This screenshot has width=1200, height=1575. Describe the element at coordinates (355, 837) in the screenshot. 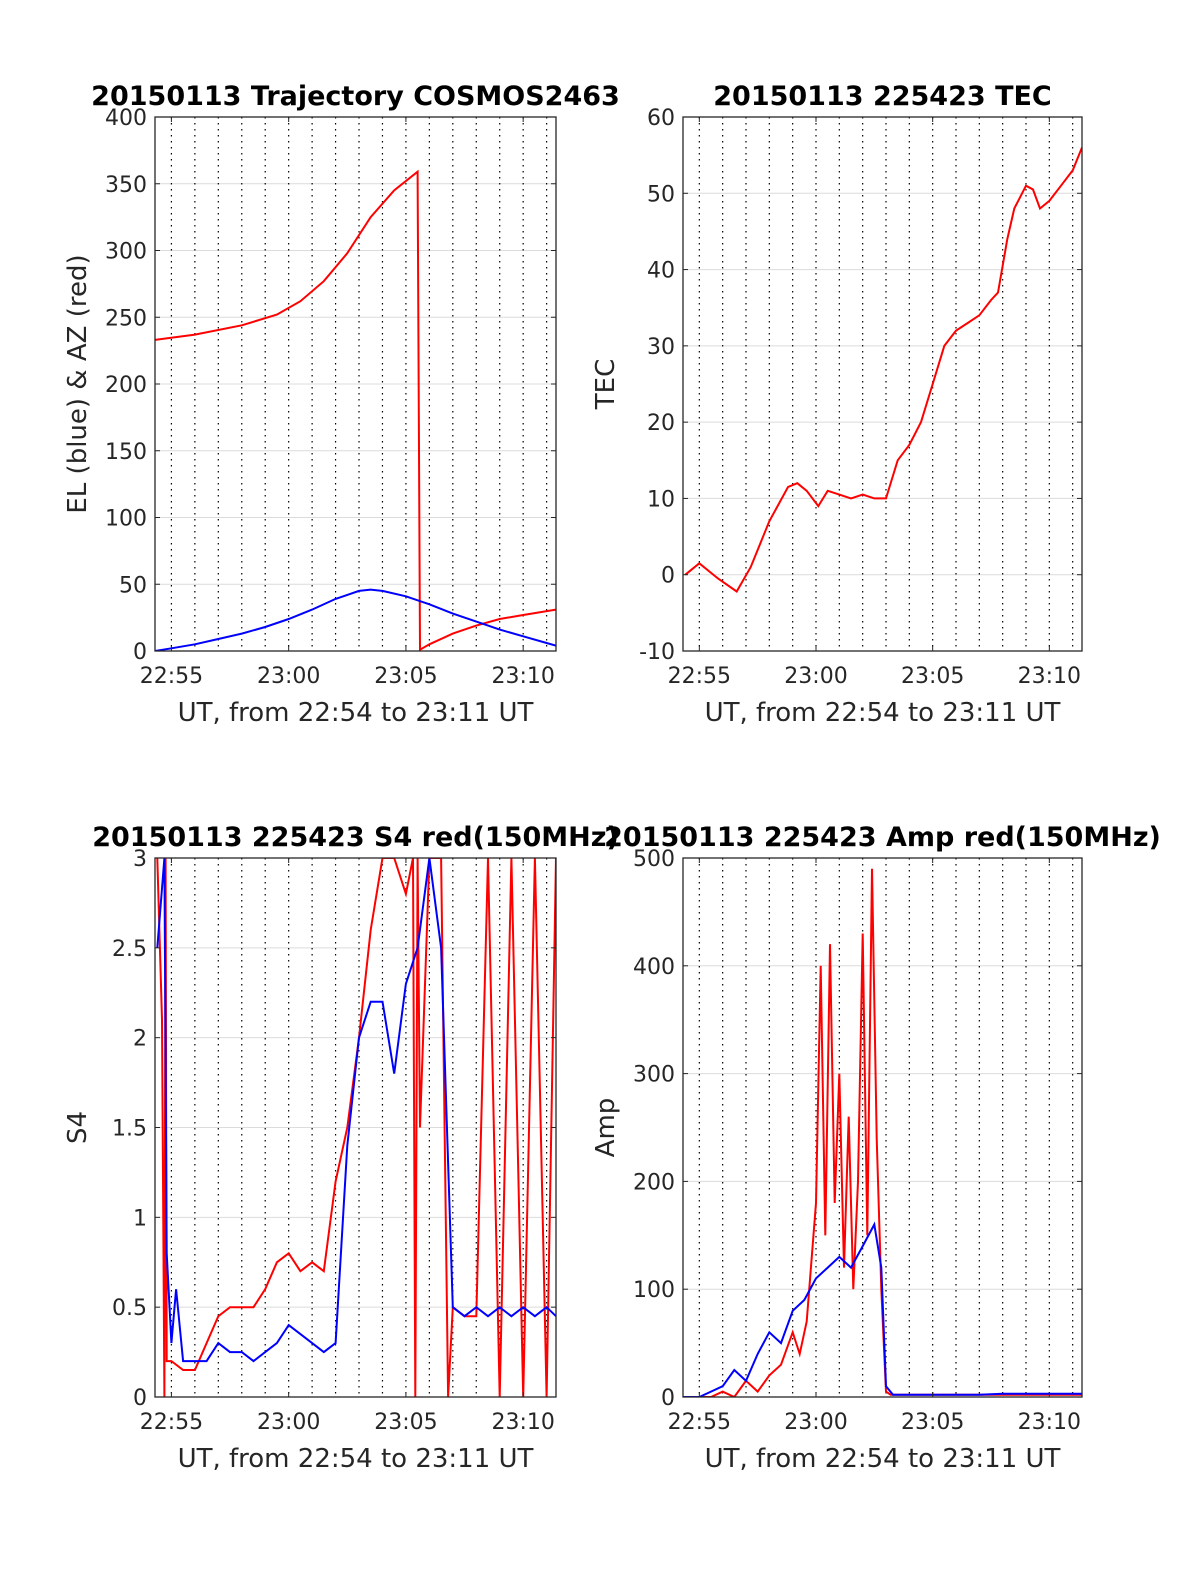

I see `chart-title: 20150113 225423 S4 red(150MHz)` at that location.